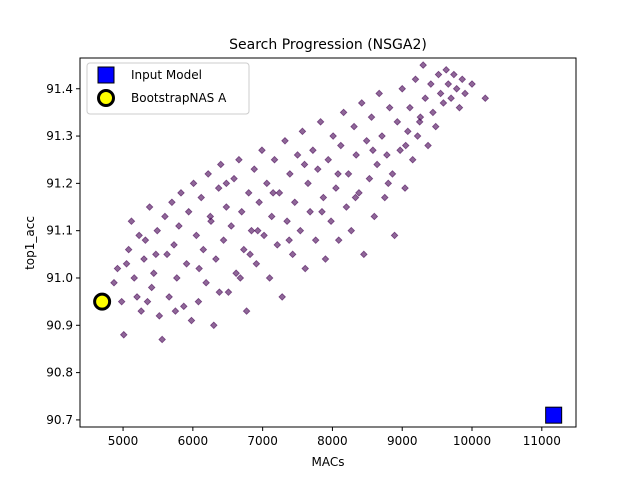 This screenshot has width=640, height=480. I want to click on y-tick-label: 90.8, so click(59, 373).